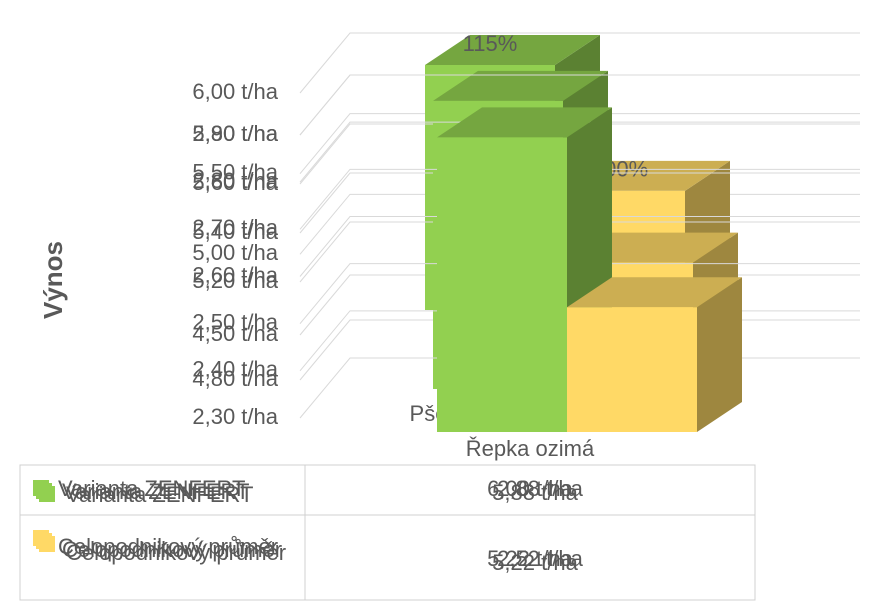  I want to click on y-tick-label: 2,50 t/ha, so click(235, 321).